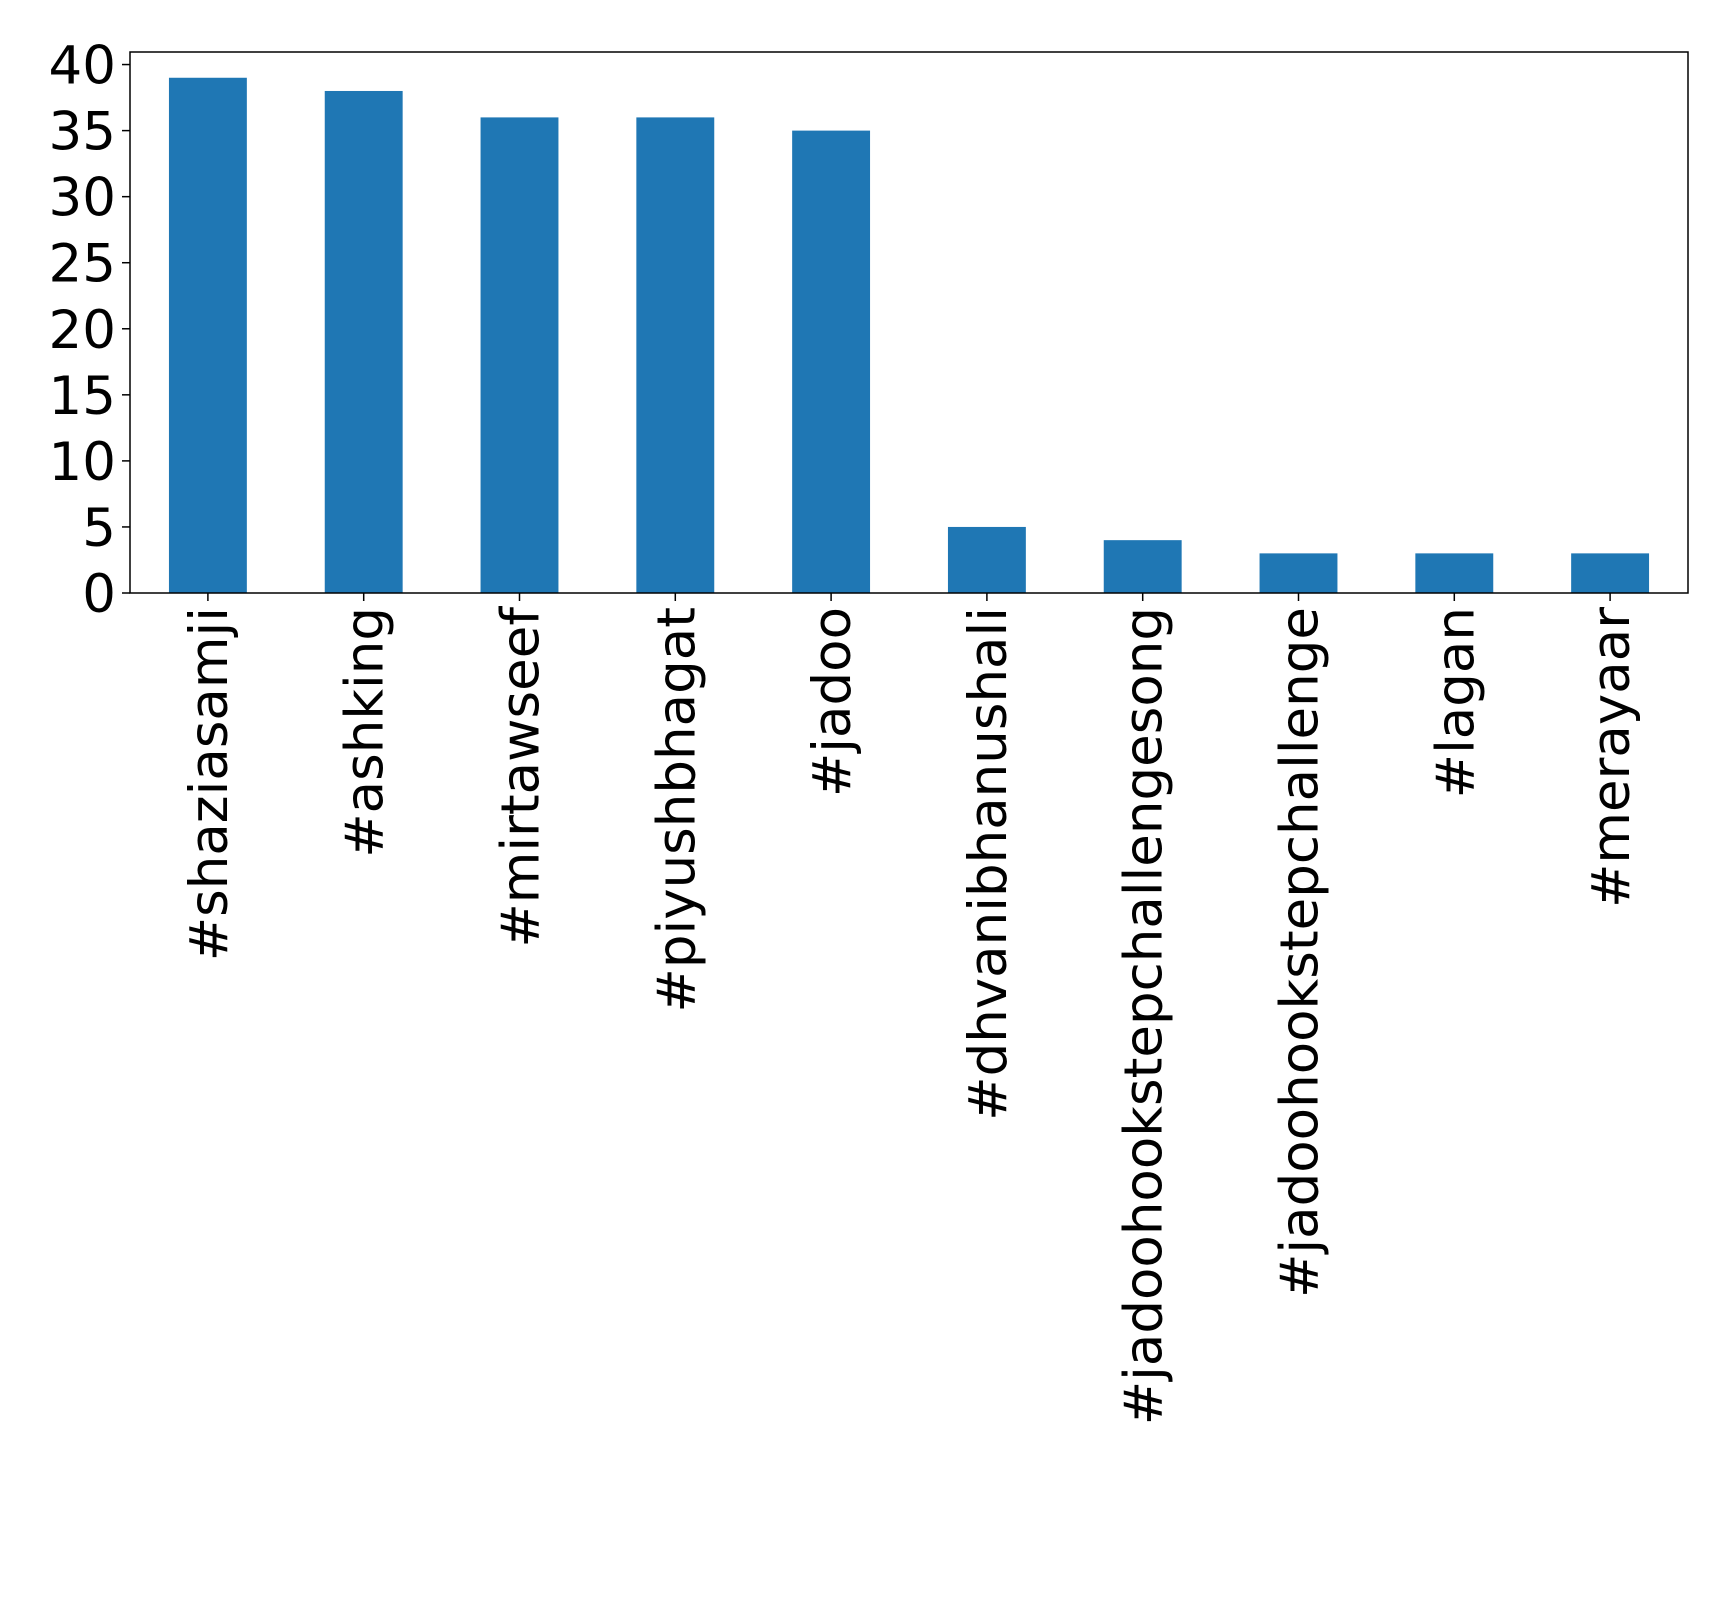  I want to click on y-tick-label: 20, so click(82, 330).